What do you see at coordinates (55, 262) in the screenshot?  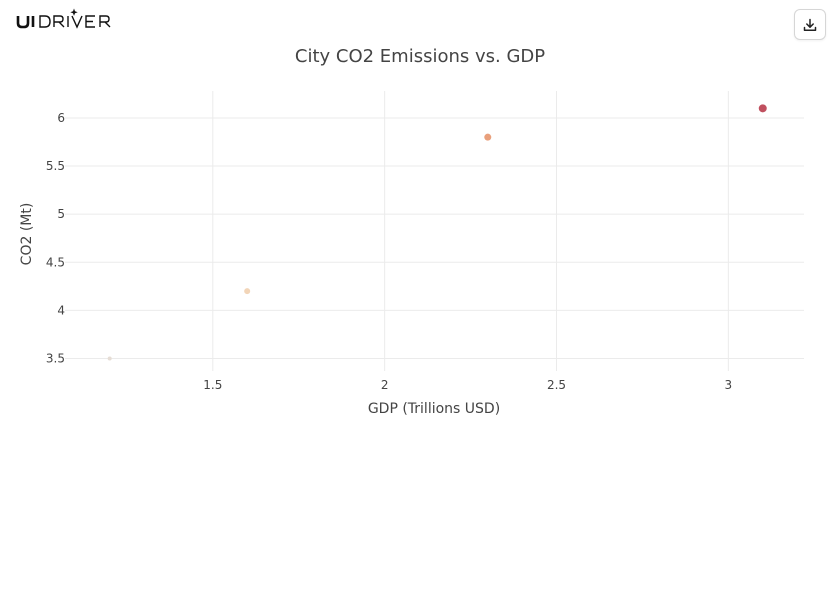 I see `y-tick-label: 4.5` at bounding box center [55, 262].